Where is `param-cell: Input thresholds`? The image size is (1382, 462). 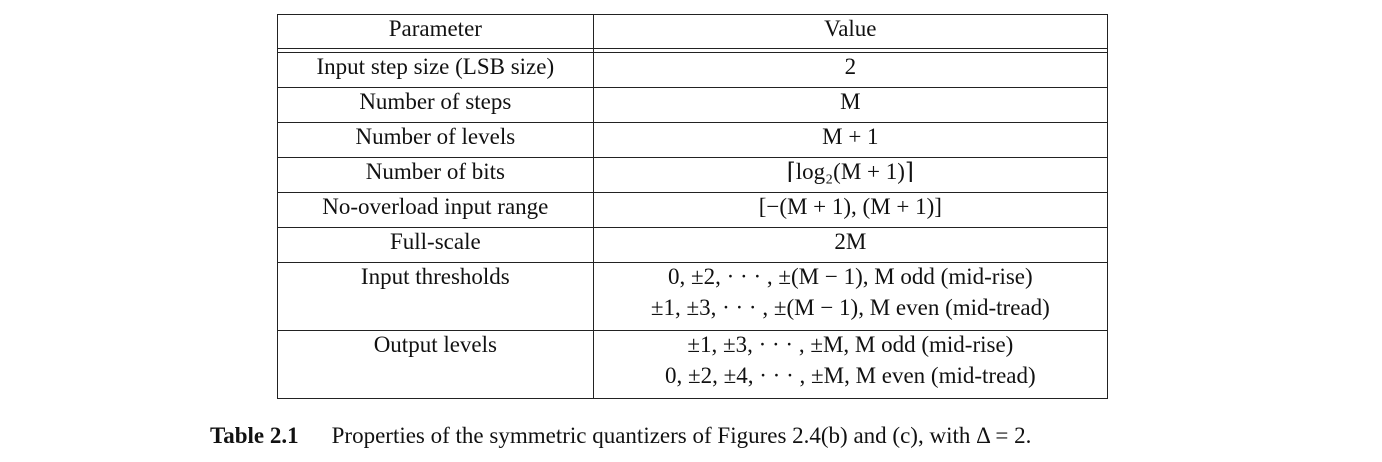 param-cell: Input thresholds is located at coordinates (435, 296).